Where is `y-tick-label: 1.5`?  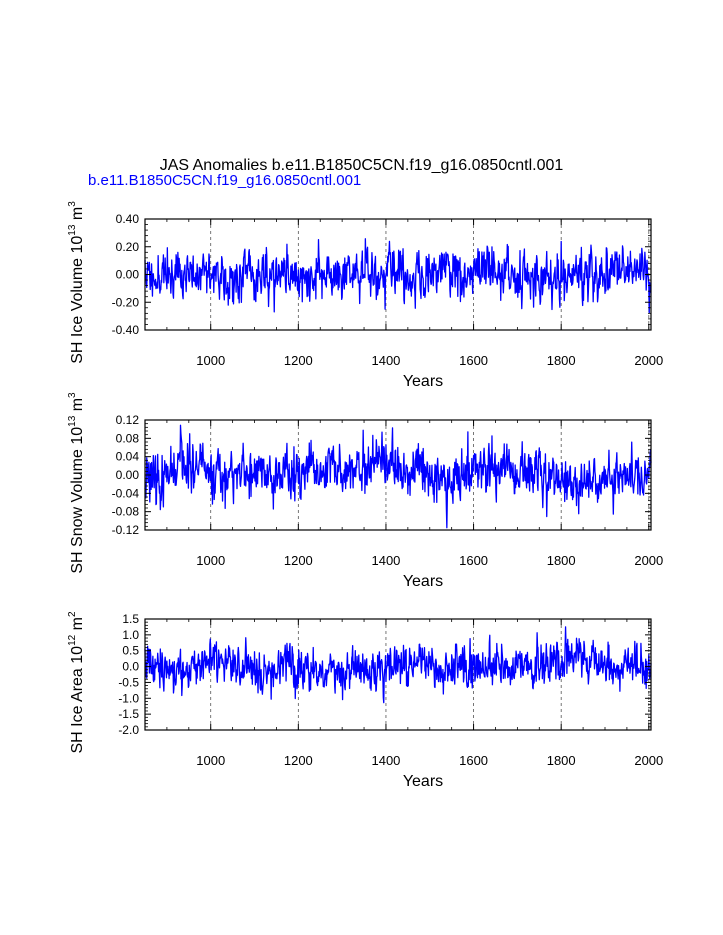
y-tick-label: 1.5 is located at coordinates (130, 619).